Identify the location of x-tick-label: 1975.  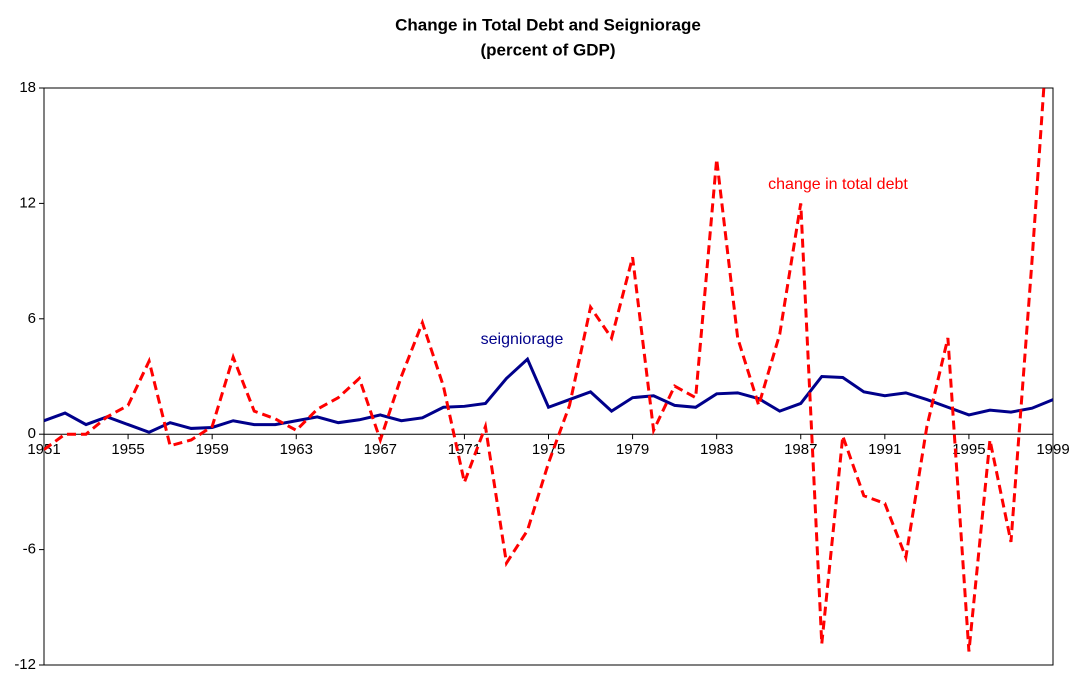
(548, 449).